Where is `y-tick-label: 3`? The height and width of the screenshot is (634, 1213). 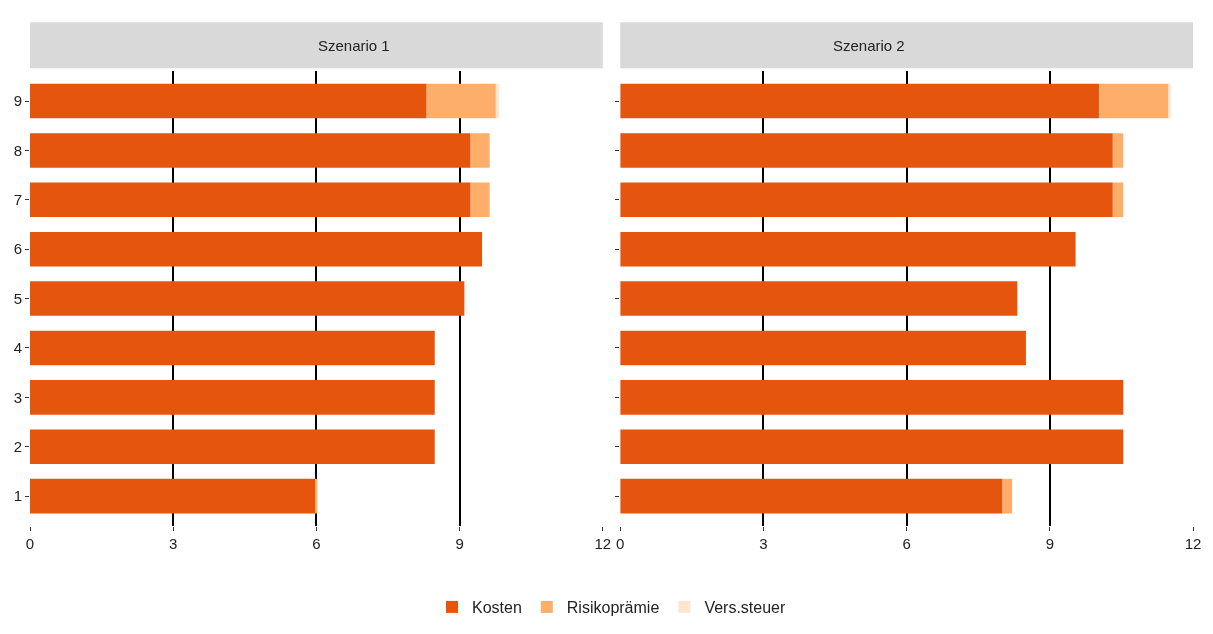 y-tick-label: 3 is located at coordinates (17, 397).